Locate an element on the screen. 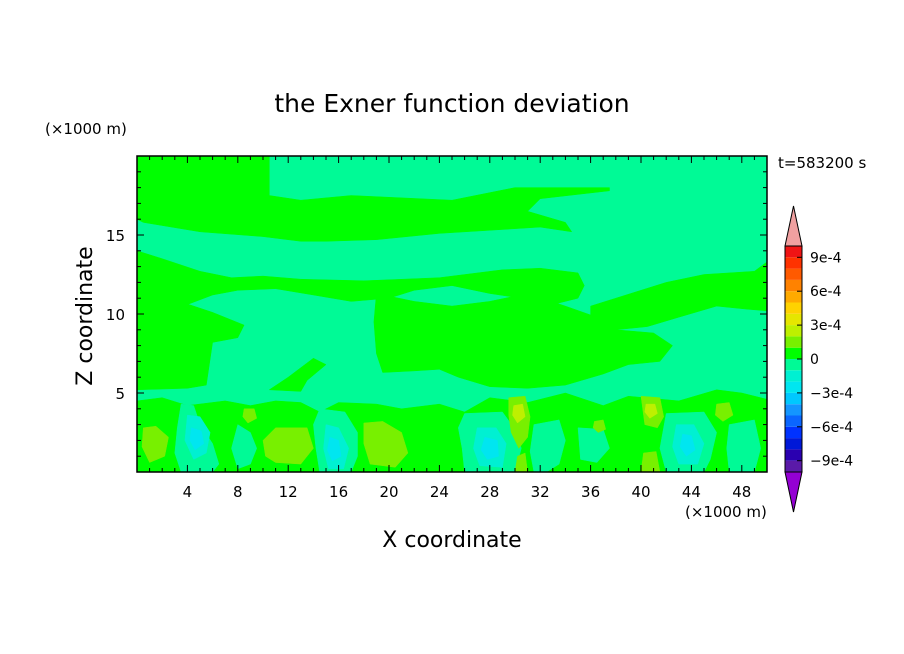  colorbar: 9e-4 6e-4 3e-4 0 −3e-4 −6e-4 −9e-4 is located at coordinates (818, 359).